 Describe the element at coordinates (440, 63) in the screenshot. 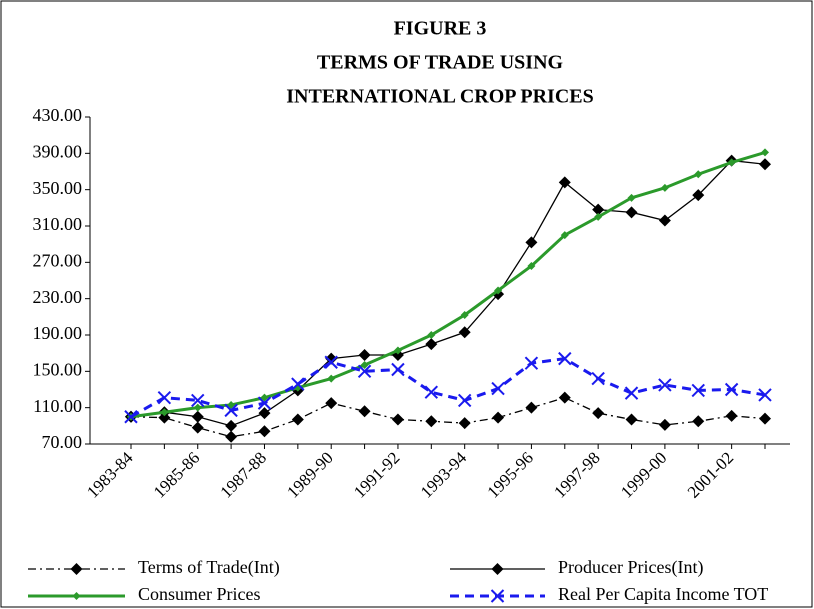

I see `chart-title: TERMS OF TRADE USING` at that location.